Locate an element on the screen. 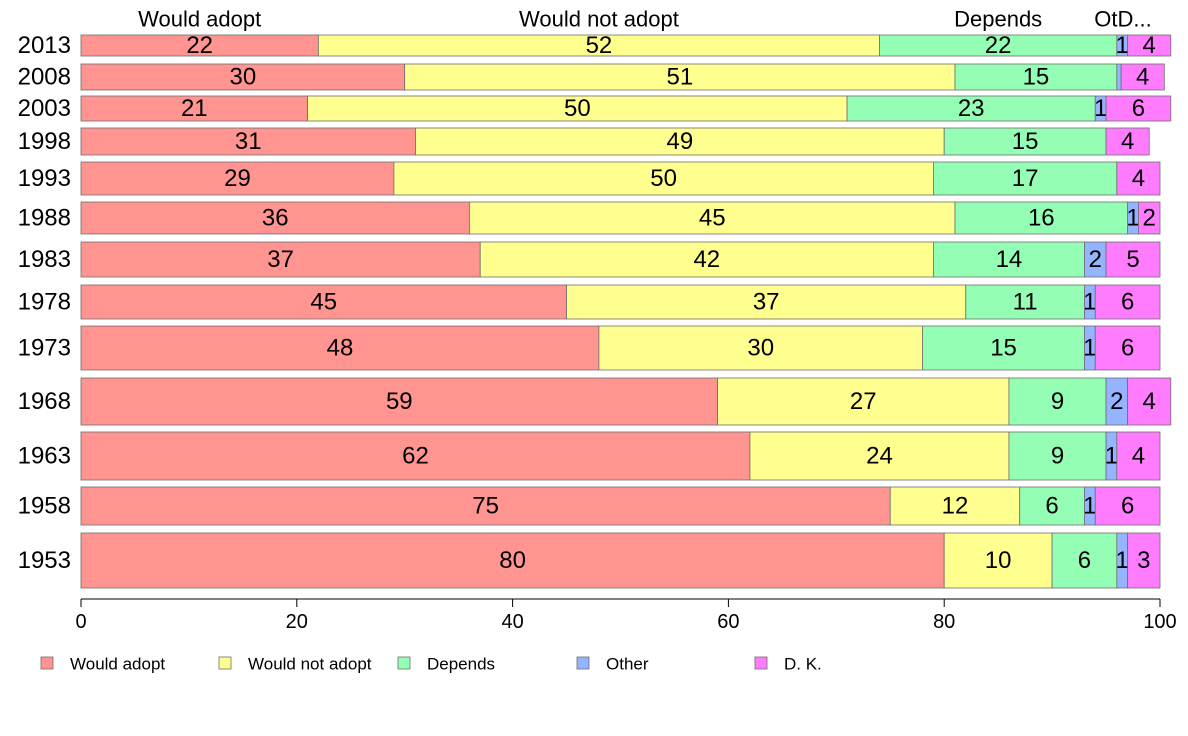 This screenshot has width=1188, height=736. legend-label: Depends is located at coordinates (461, 664).